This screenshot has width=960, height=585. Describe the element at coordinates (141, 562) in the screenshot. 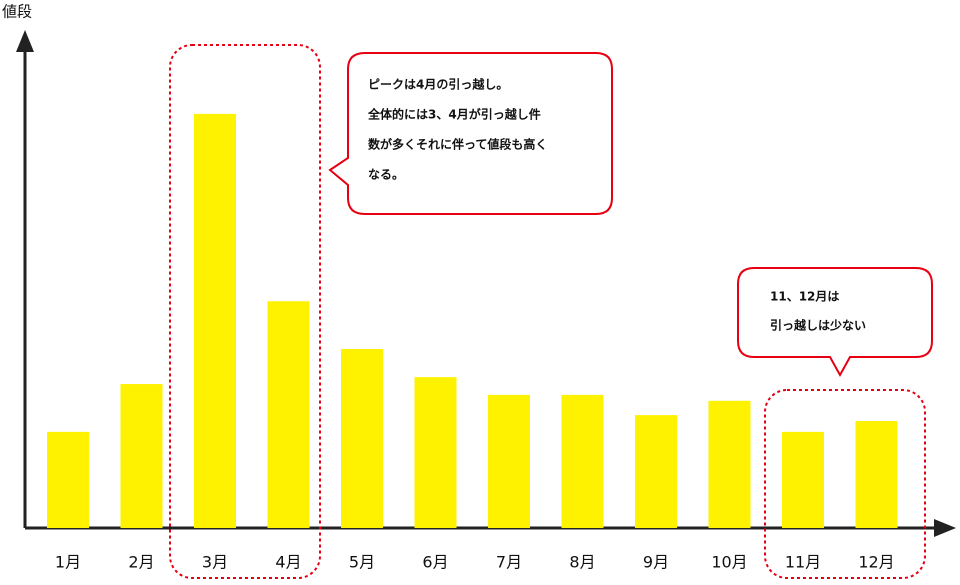

I see `x-tick-label: 2月` at that location.